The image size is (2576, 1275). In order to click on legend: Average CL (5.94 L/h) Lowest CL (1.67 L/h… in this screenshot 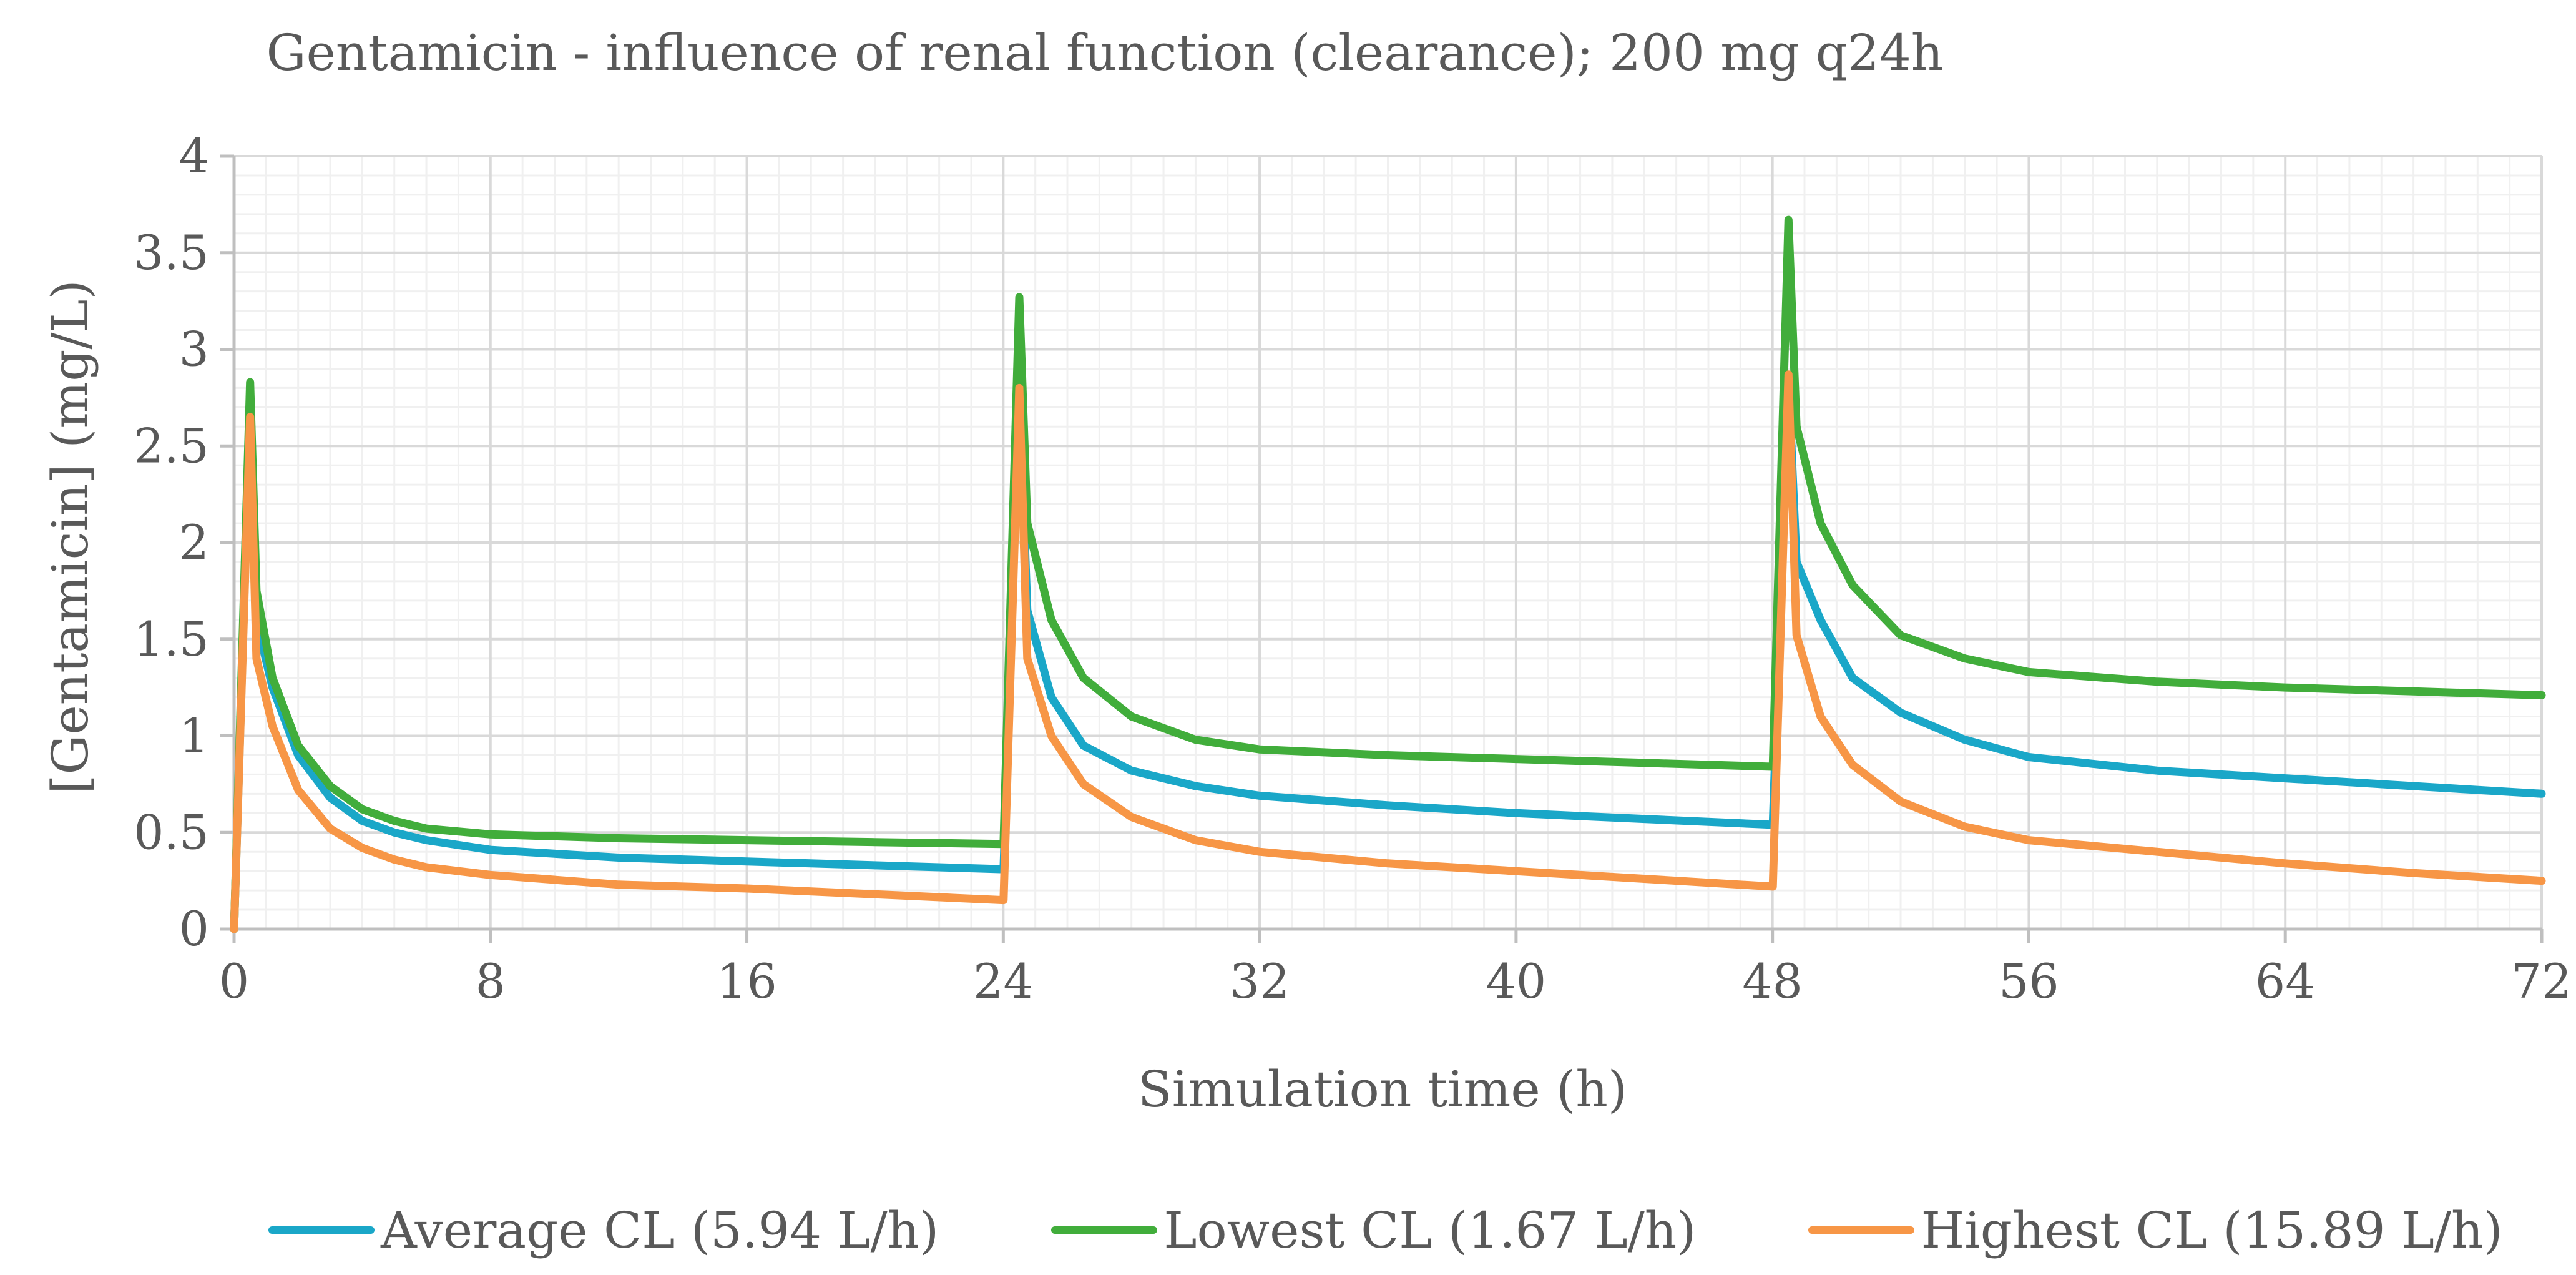, I will do `click(1422, 1230)`.